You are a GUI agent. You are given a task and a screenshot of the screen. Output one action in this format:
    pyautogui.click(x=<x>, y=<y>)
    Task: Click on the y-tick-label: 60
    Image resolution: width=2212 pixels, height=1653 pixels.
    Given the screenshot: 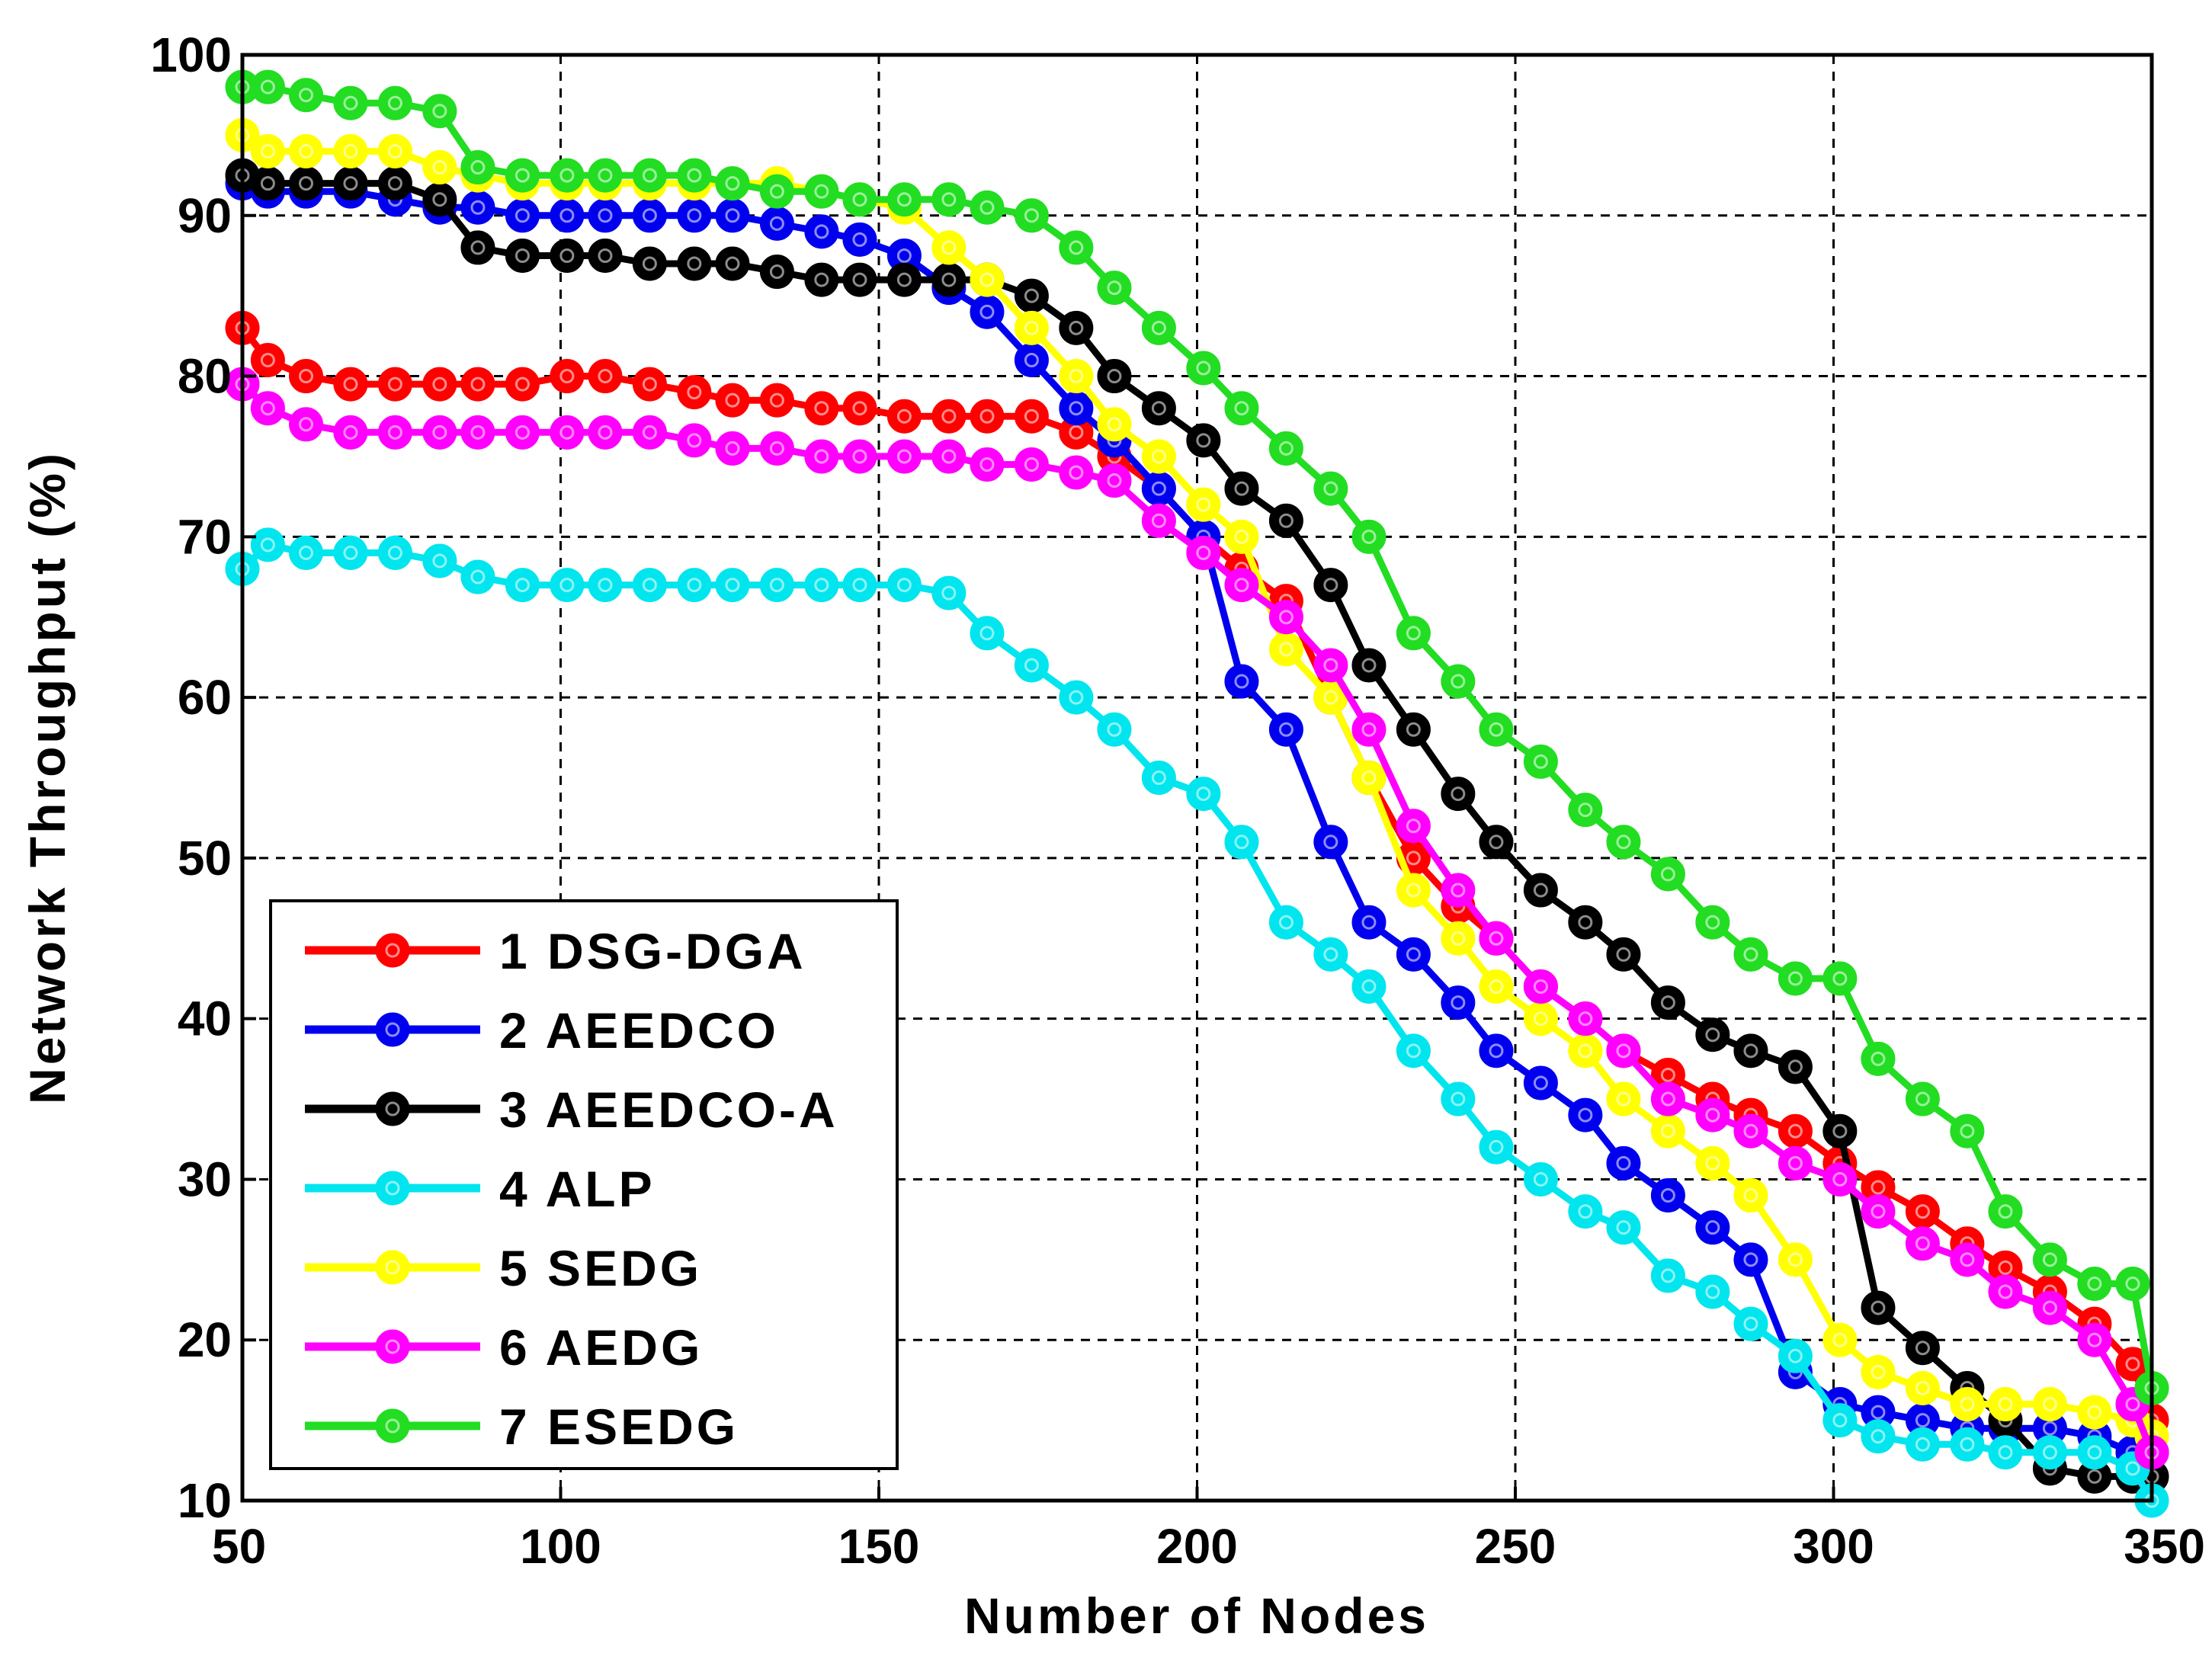 What is the action you would take?
    pyautogui.click(x=205, y=697)
    